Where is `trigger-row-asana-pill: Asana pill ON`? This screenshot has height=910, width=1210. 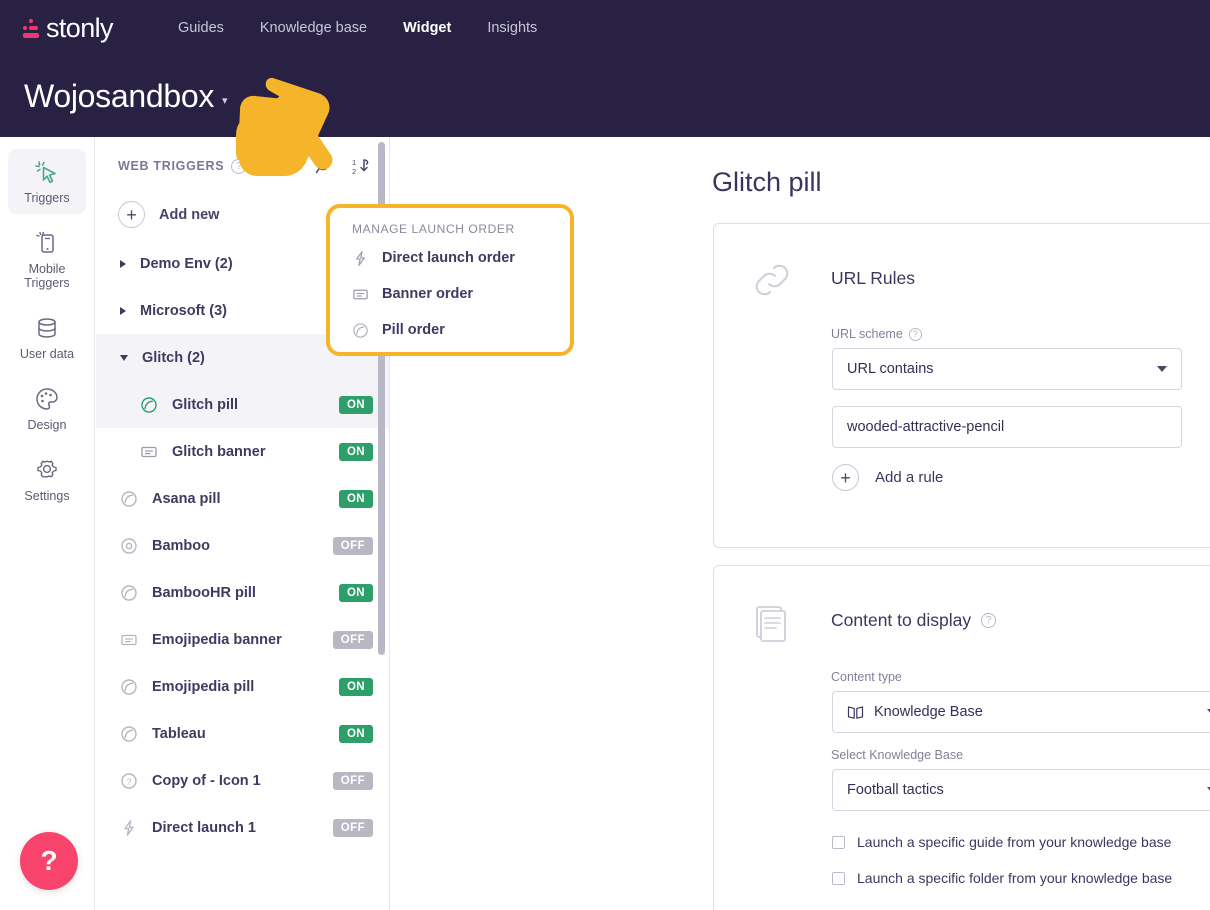 trigger-row-asana-pill: Asana pill ON is located at coordinates (242, 498).